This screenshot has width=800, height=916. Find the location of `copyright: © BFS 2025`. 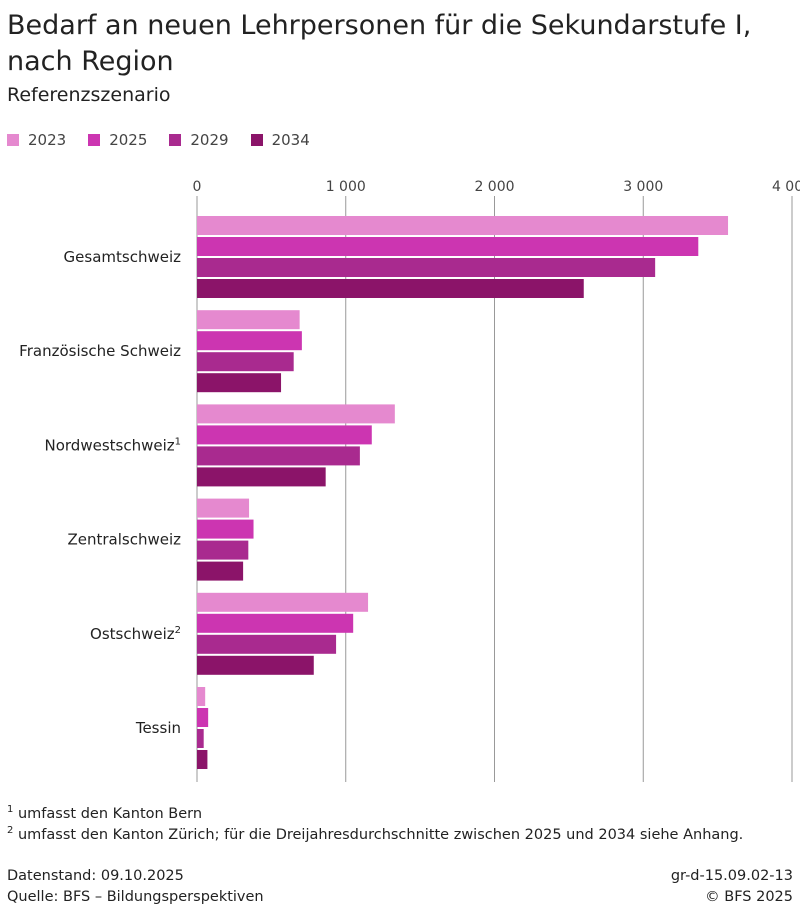

copyright: © BFS 2025 is located at coordinates (749, 897).